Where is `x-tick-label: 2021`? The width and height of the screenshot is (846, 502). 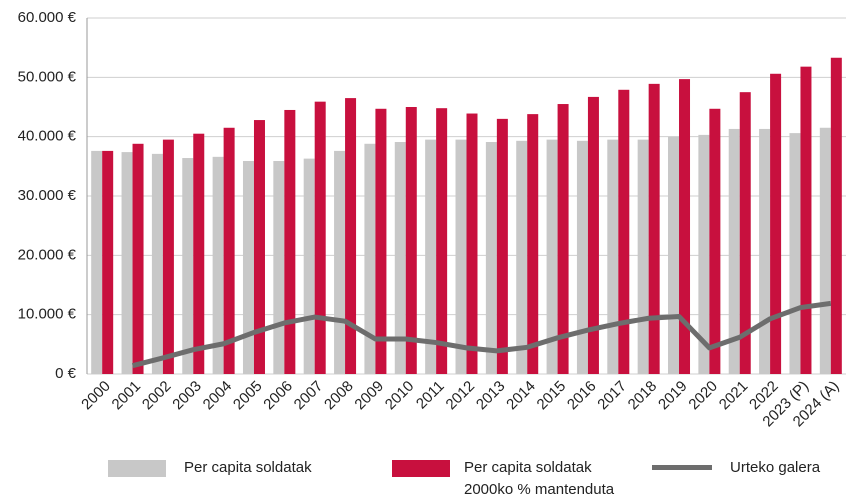
x-tick-label: 2021 is located at coordinates (734, 396).